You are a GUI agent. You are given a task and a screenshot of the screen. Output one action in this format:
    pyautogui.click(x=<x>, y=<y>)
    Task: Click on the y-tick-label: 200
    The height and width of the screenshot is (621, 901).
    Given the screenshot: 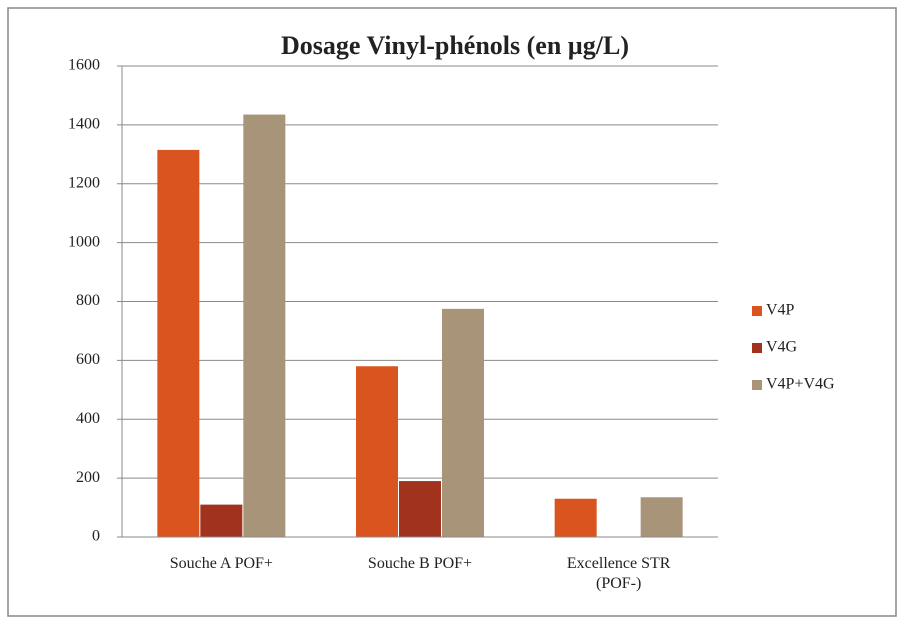 What is the action you would take?
    pyautogui.click(x=88, y=477)
    